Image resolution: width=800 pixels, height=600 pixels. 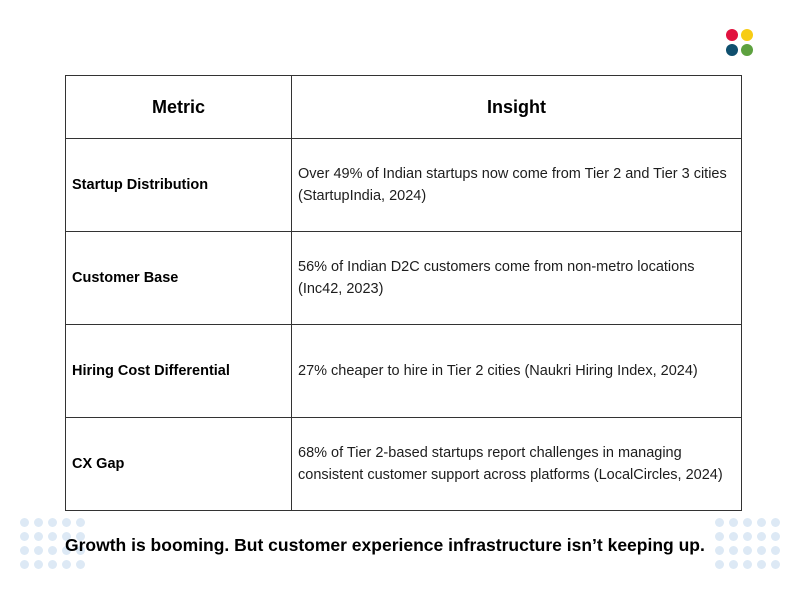 I want to click on metric-column-header: Metric, so click(x=178, y=107).